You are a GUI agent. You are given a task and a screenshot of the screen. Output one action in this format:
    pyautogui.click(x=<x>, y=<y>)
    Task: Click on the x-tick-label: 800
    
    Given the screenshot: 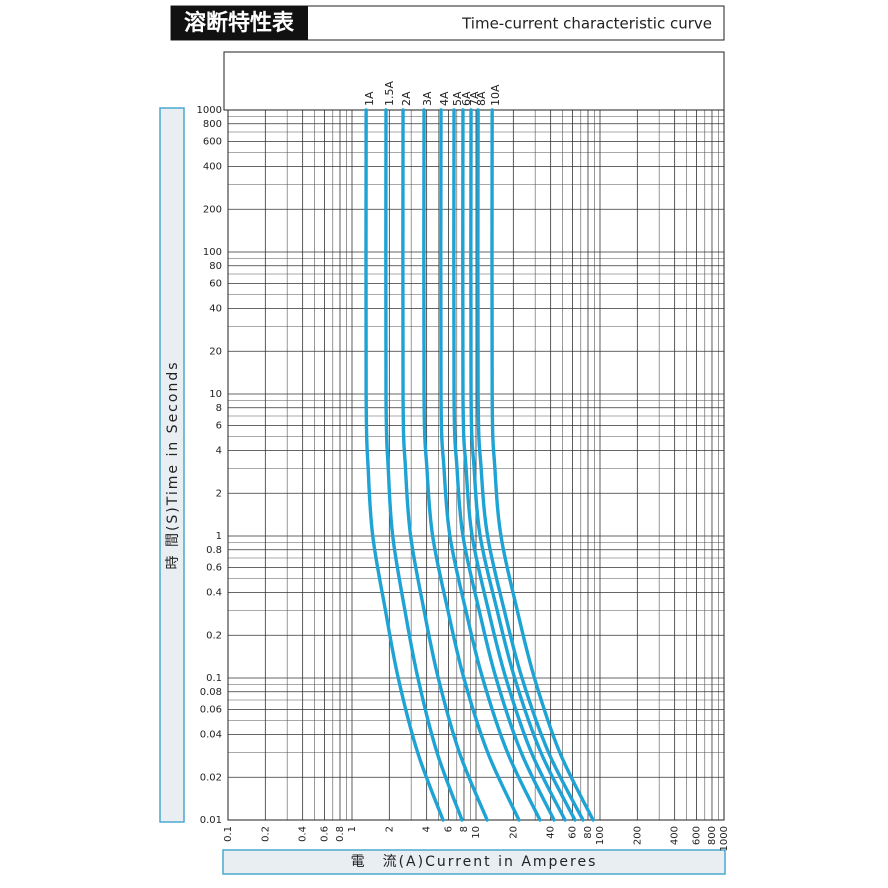 What is the action you would take?
    pyautogui.click(x=712, y=835)
    